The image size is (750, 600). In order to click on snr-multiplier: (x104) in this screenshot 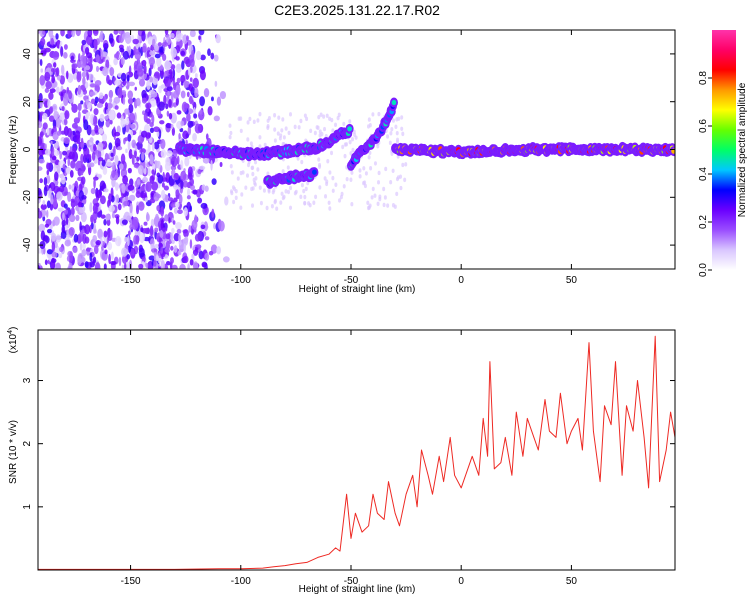, I will do `click(13, 340)`.